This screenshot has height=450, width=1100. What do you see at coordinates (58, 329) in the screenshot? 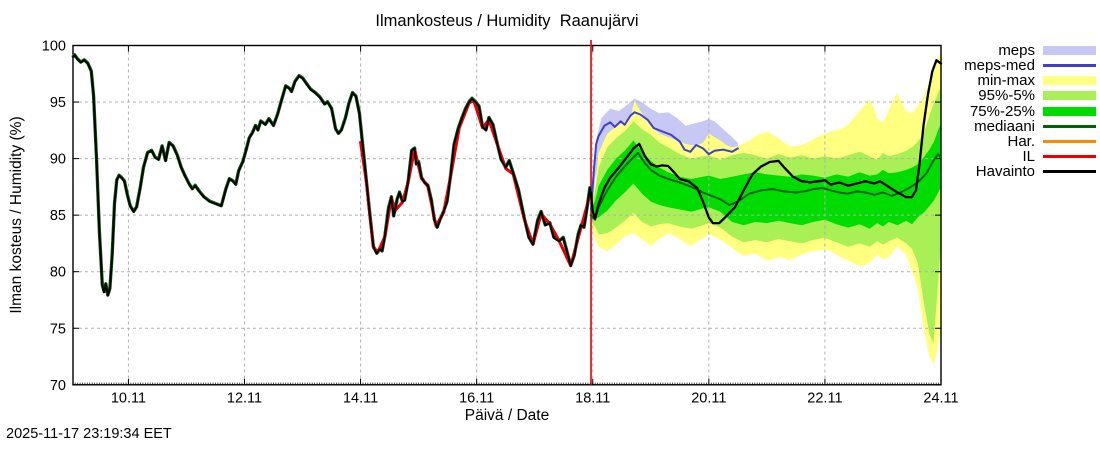
I see `y-tick-label: 75` at bounding box center [58, 329].